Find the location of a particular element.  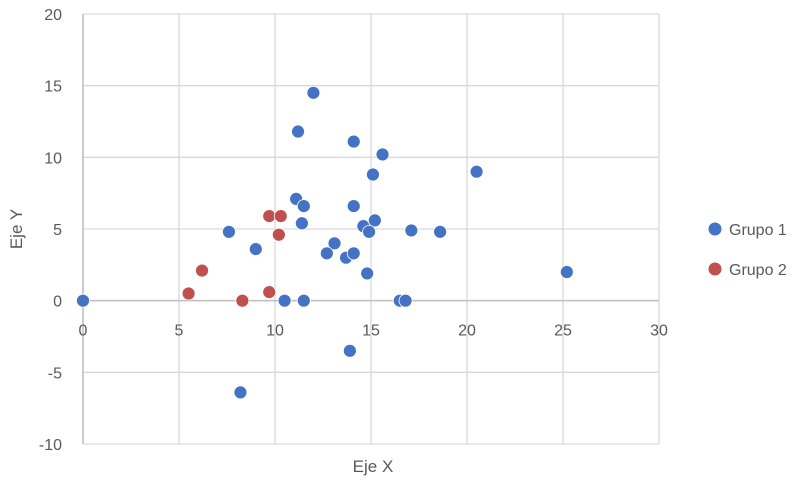

x-tick-label: 0 is located at coordinates (83, 331).